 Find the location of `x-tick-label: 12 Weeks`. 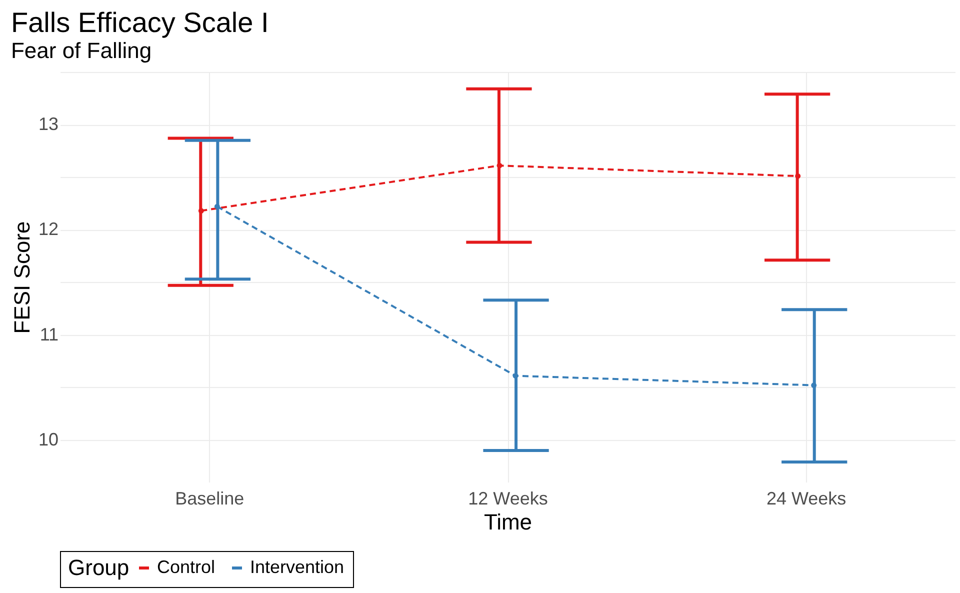

x-tick-label: 12 Weeks is located at coordinates (508, 498).